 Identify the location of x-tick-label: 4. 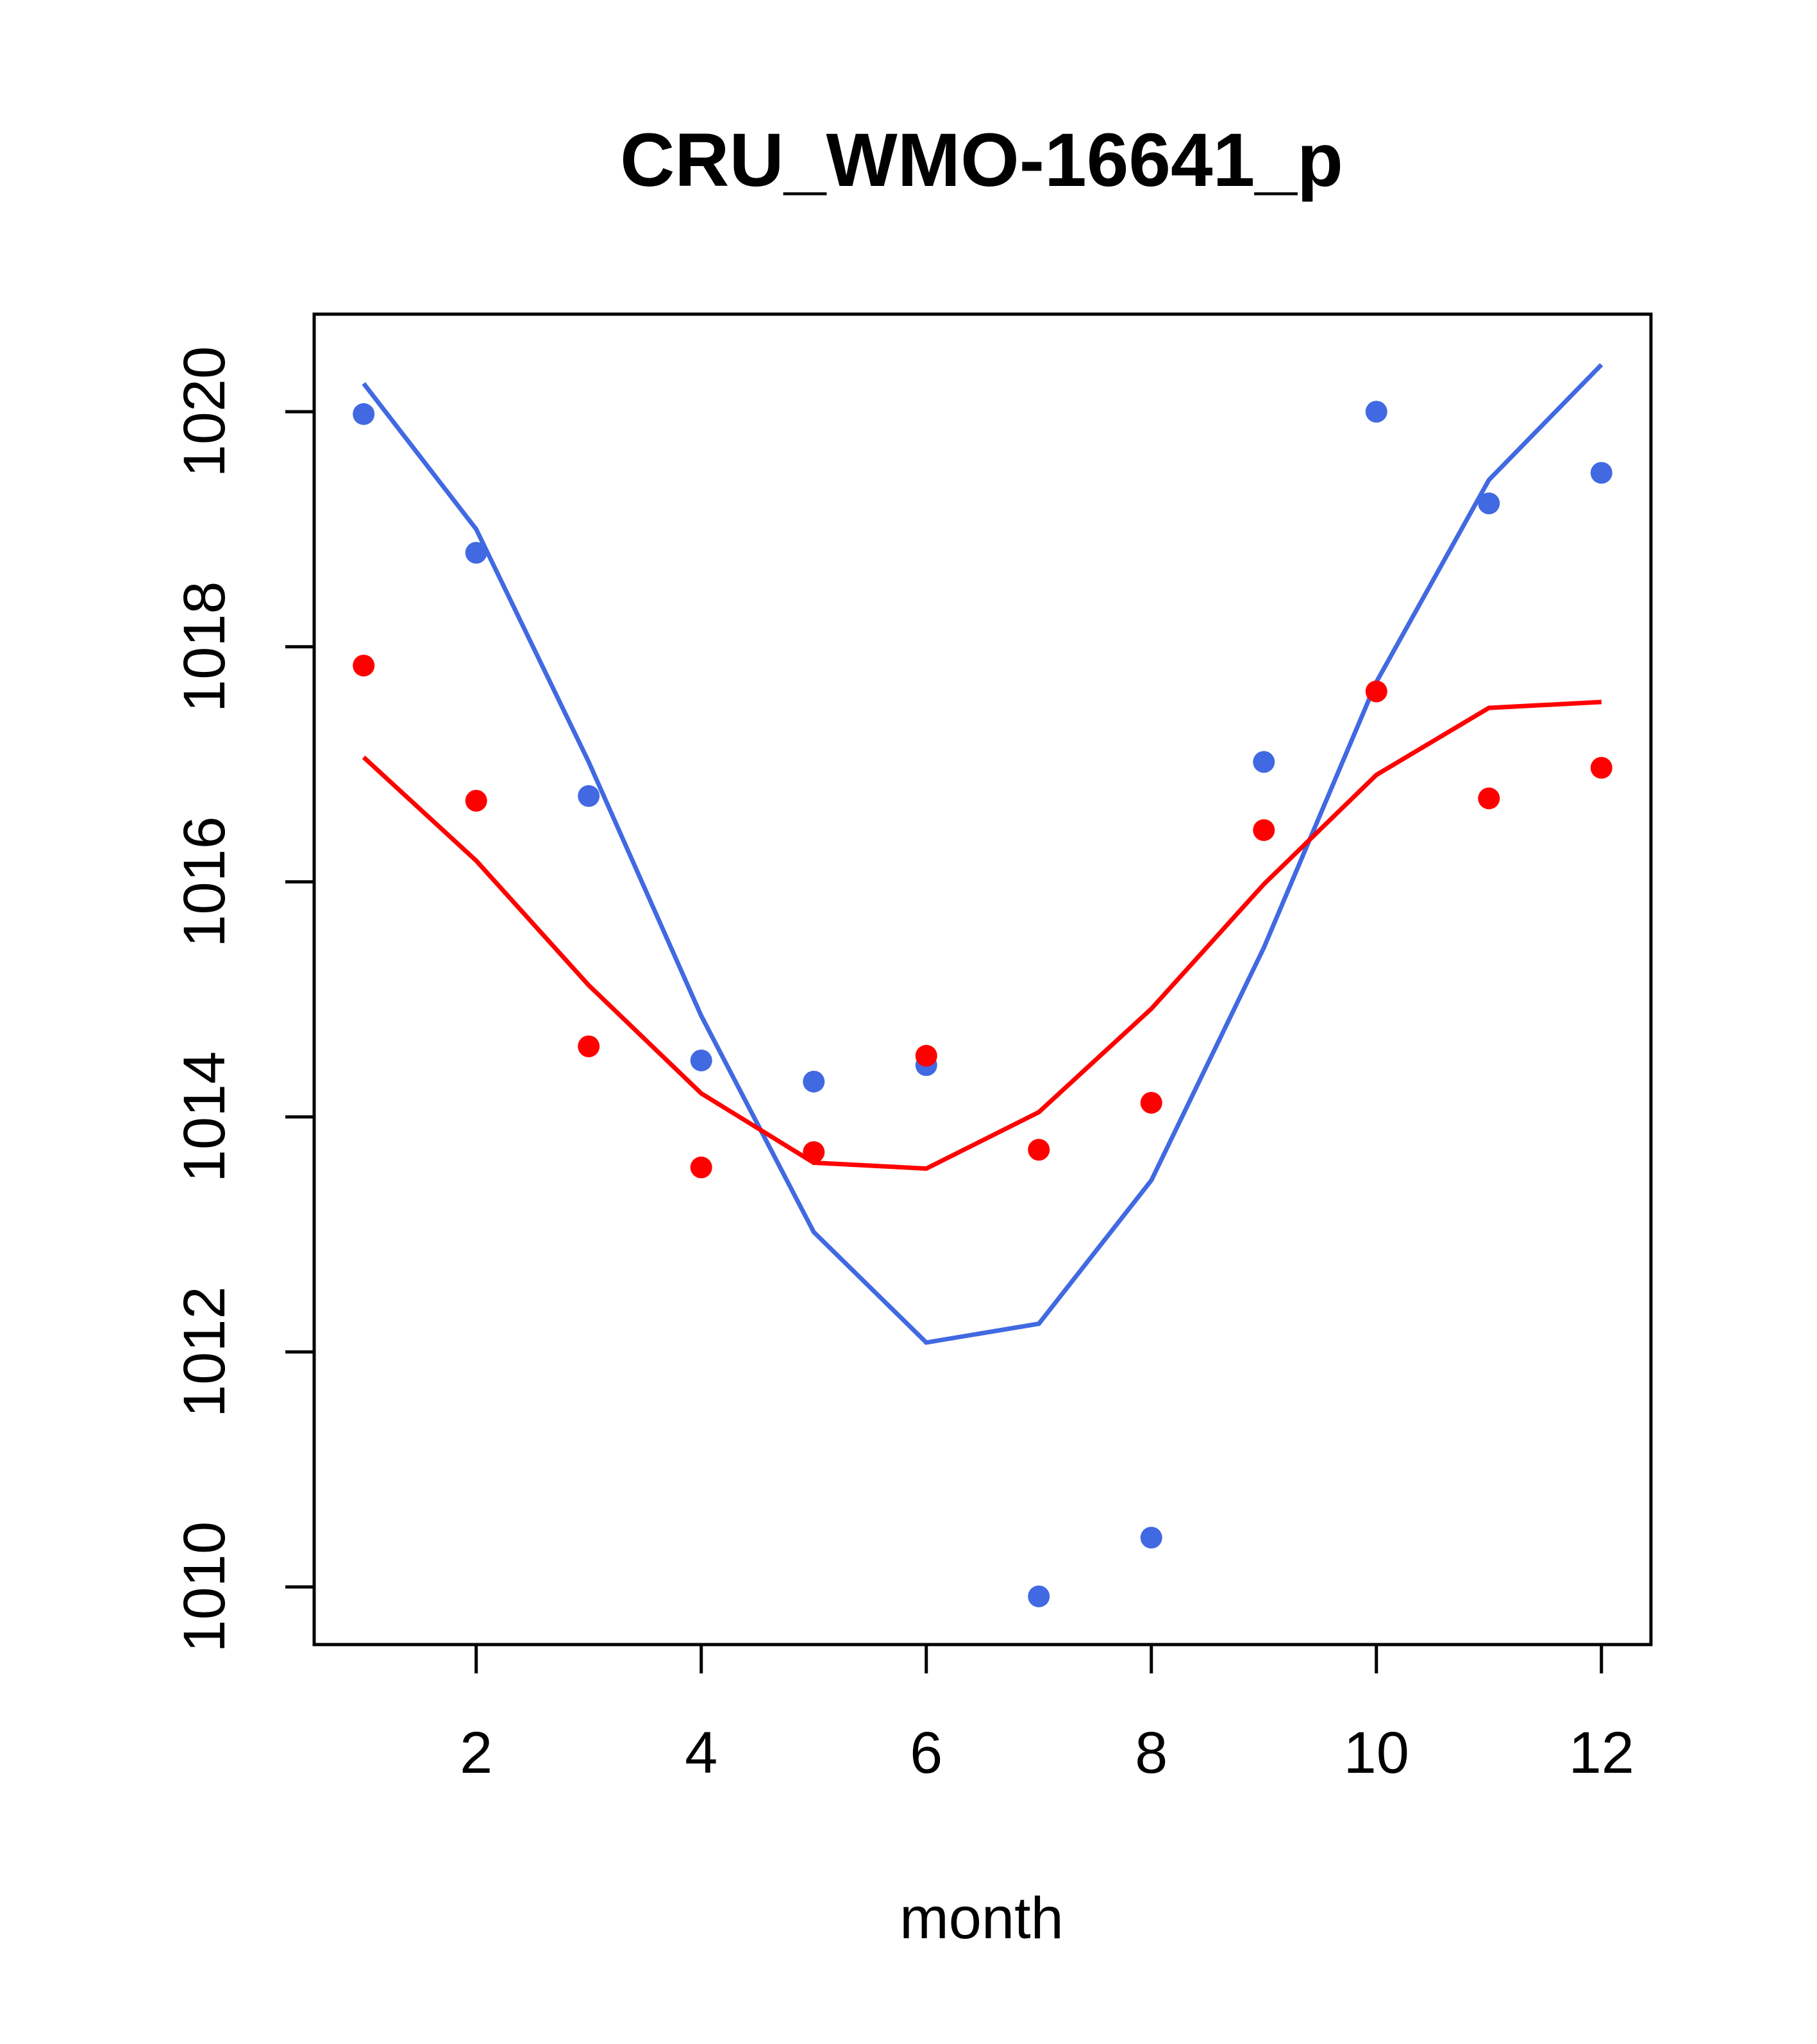
(701, 1753).